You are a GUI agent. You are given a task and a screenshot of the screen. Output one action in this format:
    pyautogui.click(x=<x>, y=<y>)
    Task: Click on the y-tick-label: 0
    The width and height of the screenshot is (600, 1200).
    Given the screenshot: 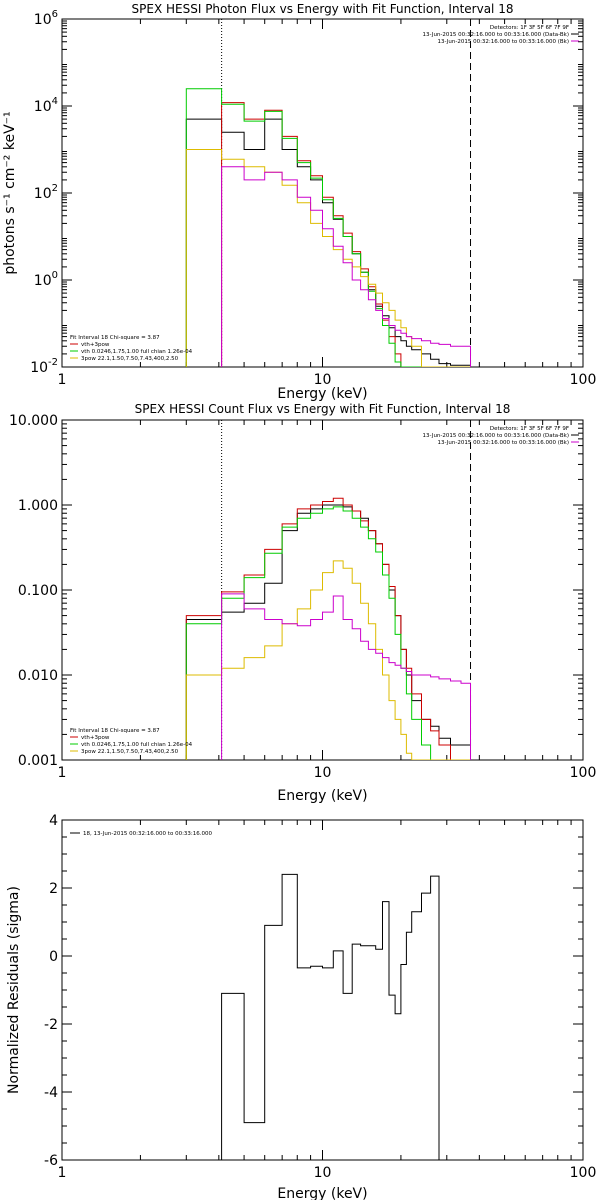 What is the action you would take?
    pyautogui.click(x=53, y=957)
    